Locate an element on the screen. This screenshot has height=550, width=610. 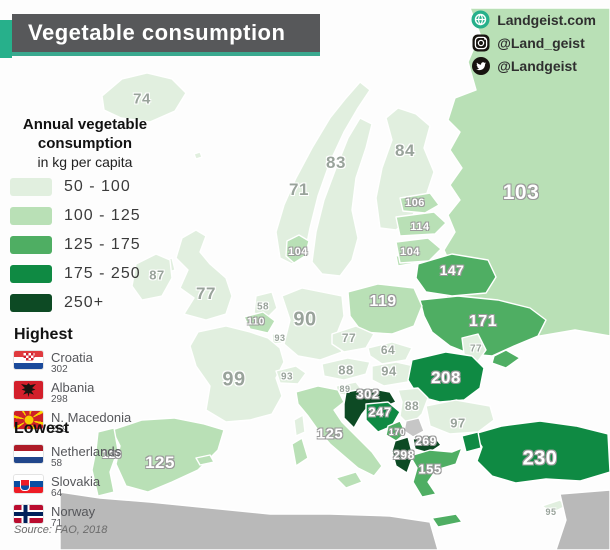
legend-row: 50 - 100 is located at coordinates (85, 186).